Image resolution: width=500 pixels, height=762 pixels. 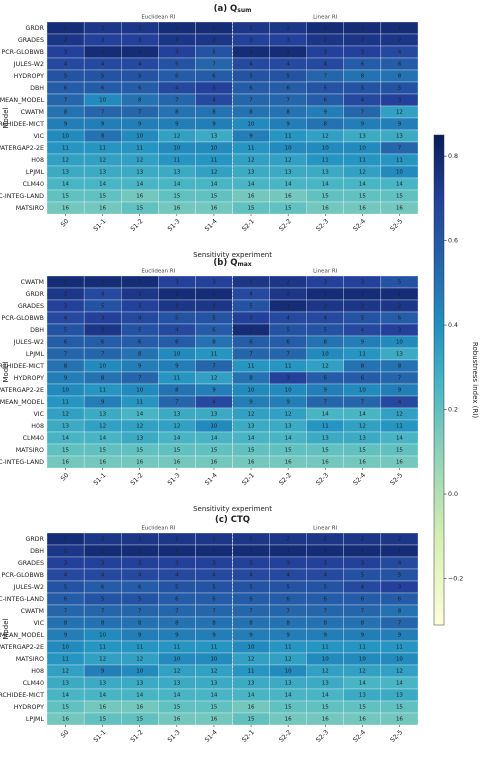 What do you see at coordinates (453, 241) in the screenshot?
I see `colorbar-tick-label: 0.6` at bounding box center [453, 241].